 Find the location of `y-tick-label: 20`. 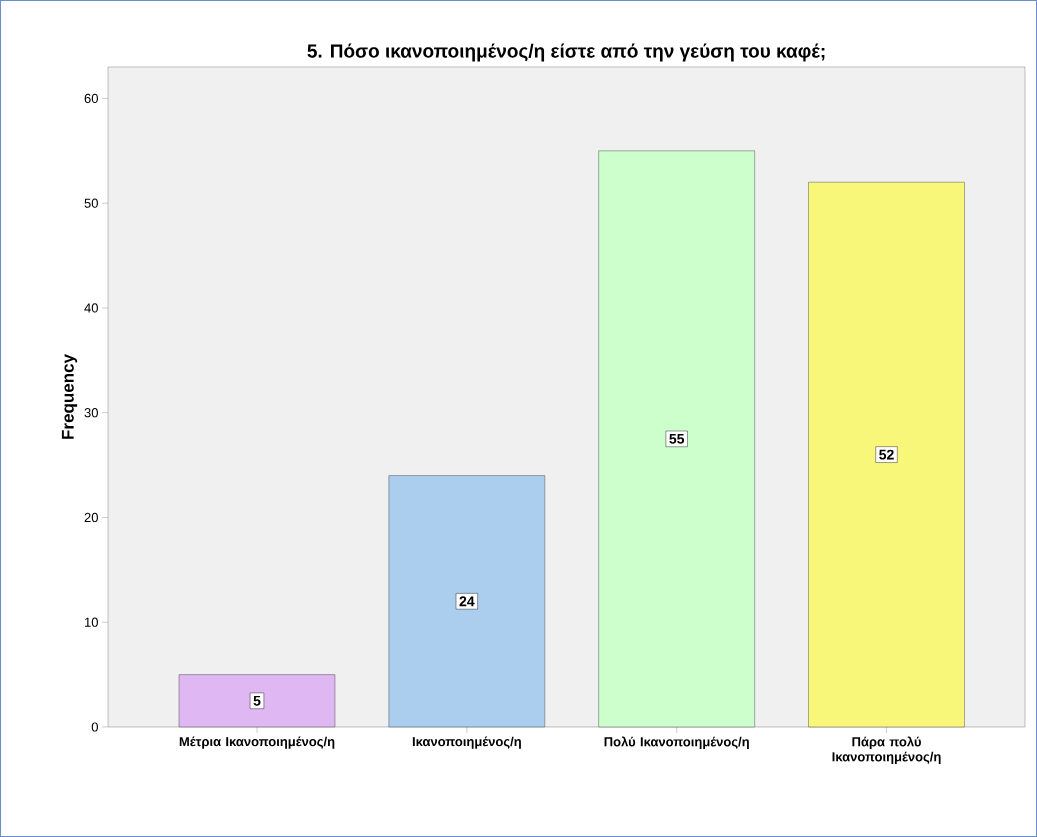

y-tick-label: 20 is located at coordinates (91, 517).